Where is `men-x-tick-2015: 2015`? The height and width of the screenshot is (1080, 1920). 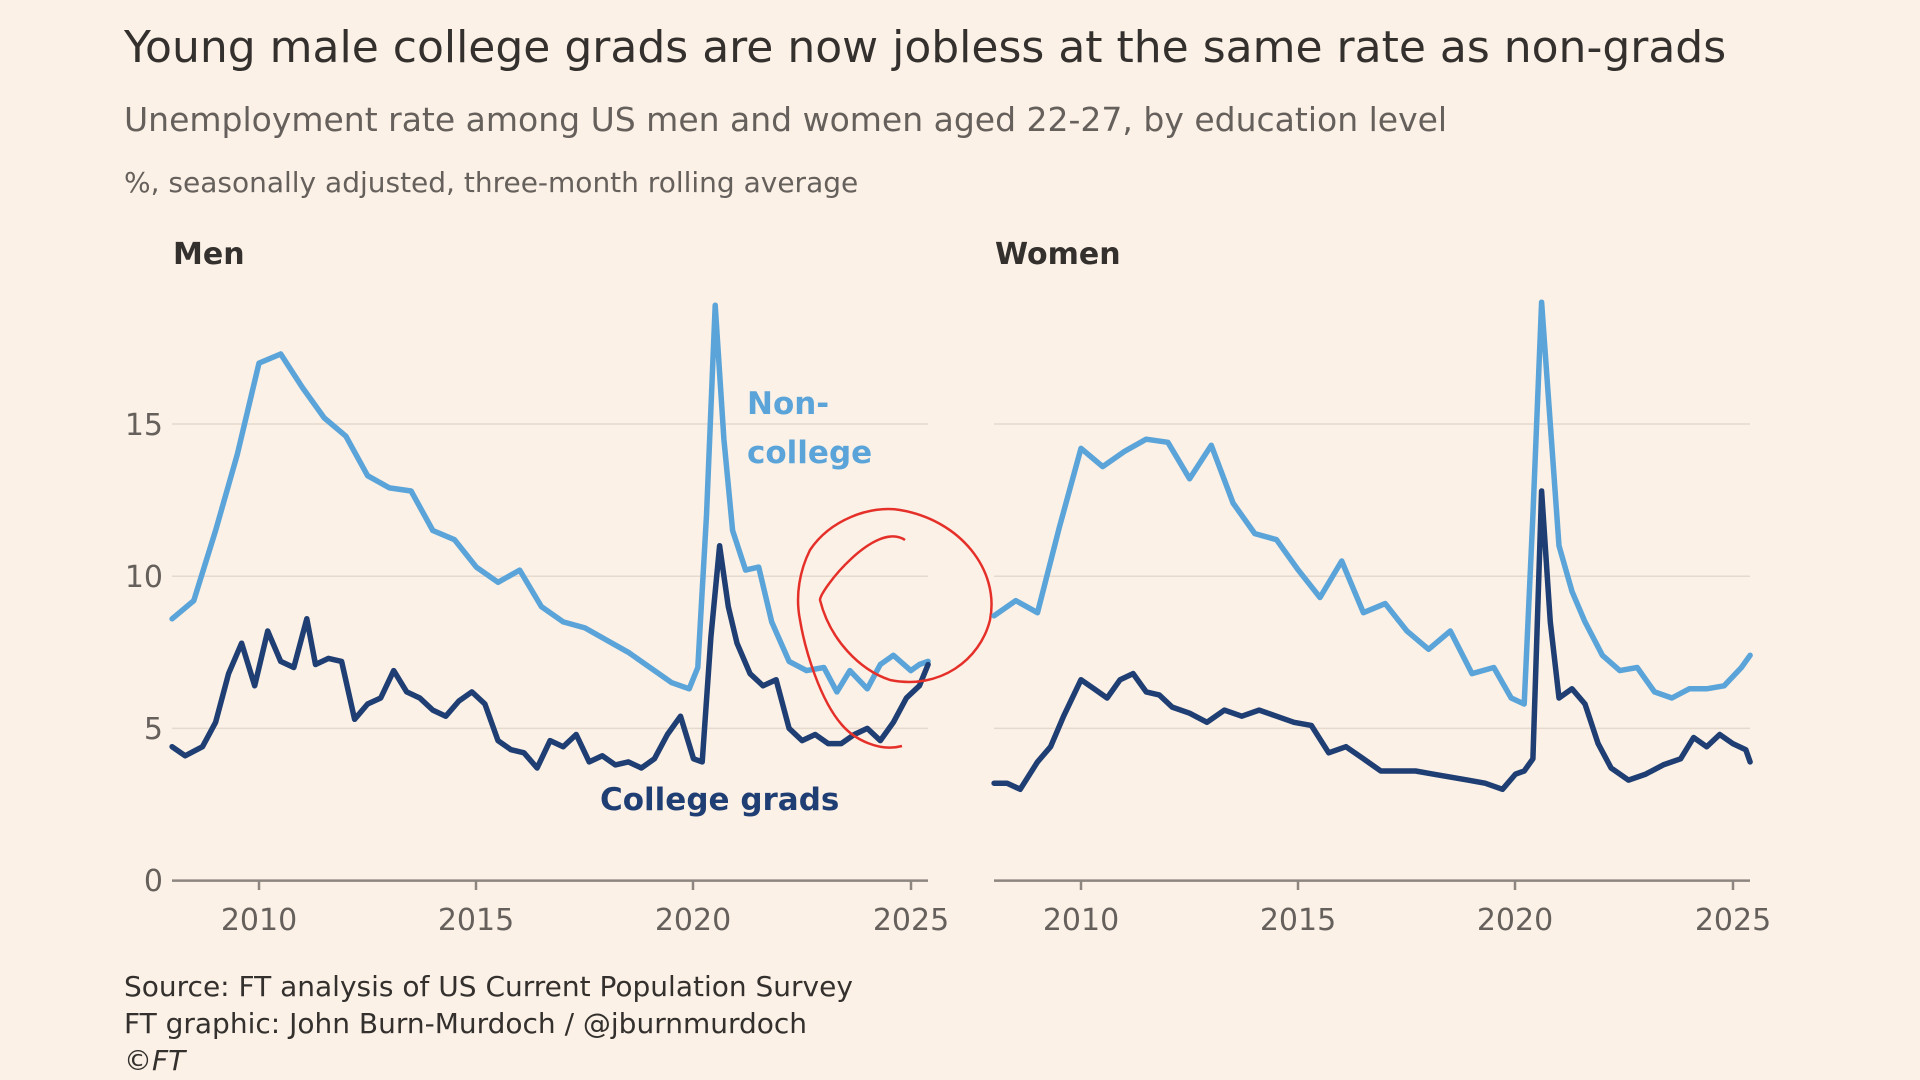
men-x-tick-2015: 2015 is located at coordinates (476, 920).